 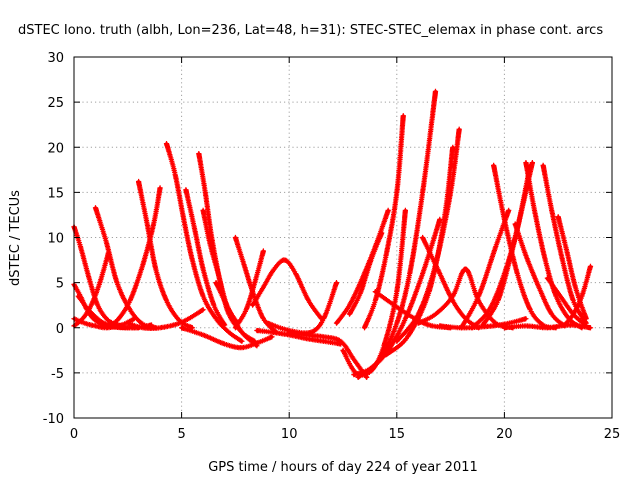 I want to click on x-tick-label: 10, so click(x=289, y=434).